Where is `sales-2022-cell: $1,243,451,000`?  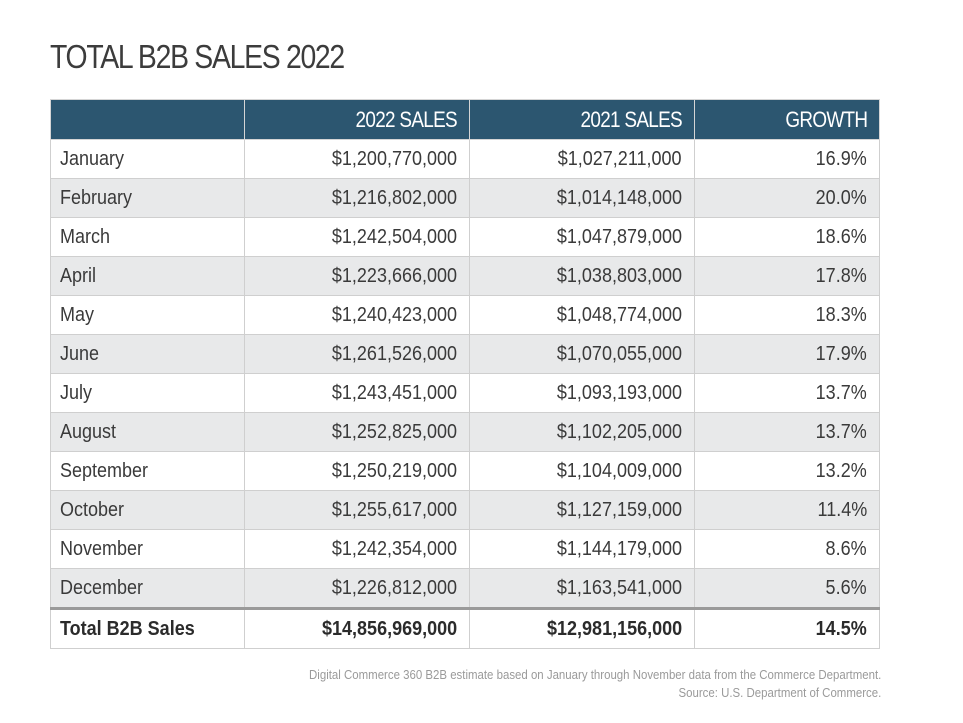 sales-2022-cell: $1,243,451,000 is located at coordinates (357, 393).